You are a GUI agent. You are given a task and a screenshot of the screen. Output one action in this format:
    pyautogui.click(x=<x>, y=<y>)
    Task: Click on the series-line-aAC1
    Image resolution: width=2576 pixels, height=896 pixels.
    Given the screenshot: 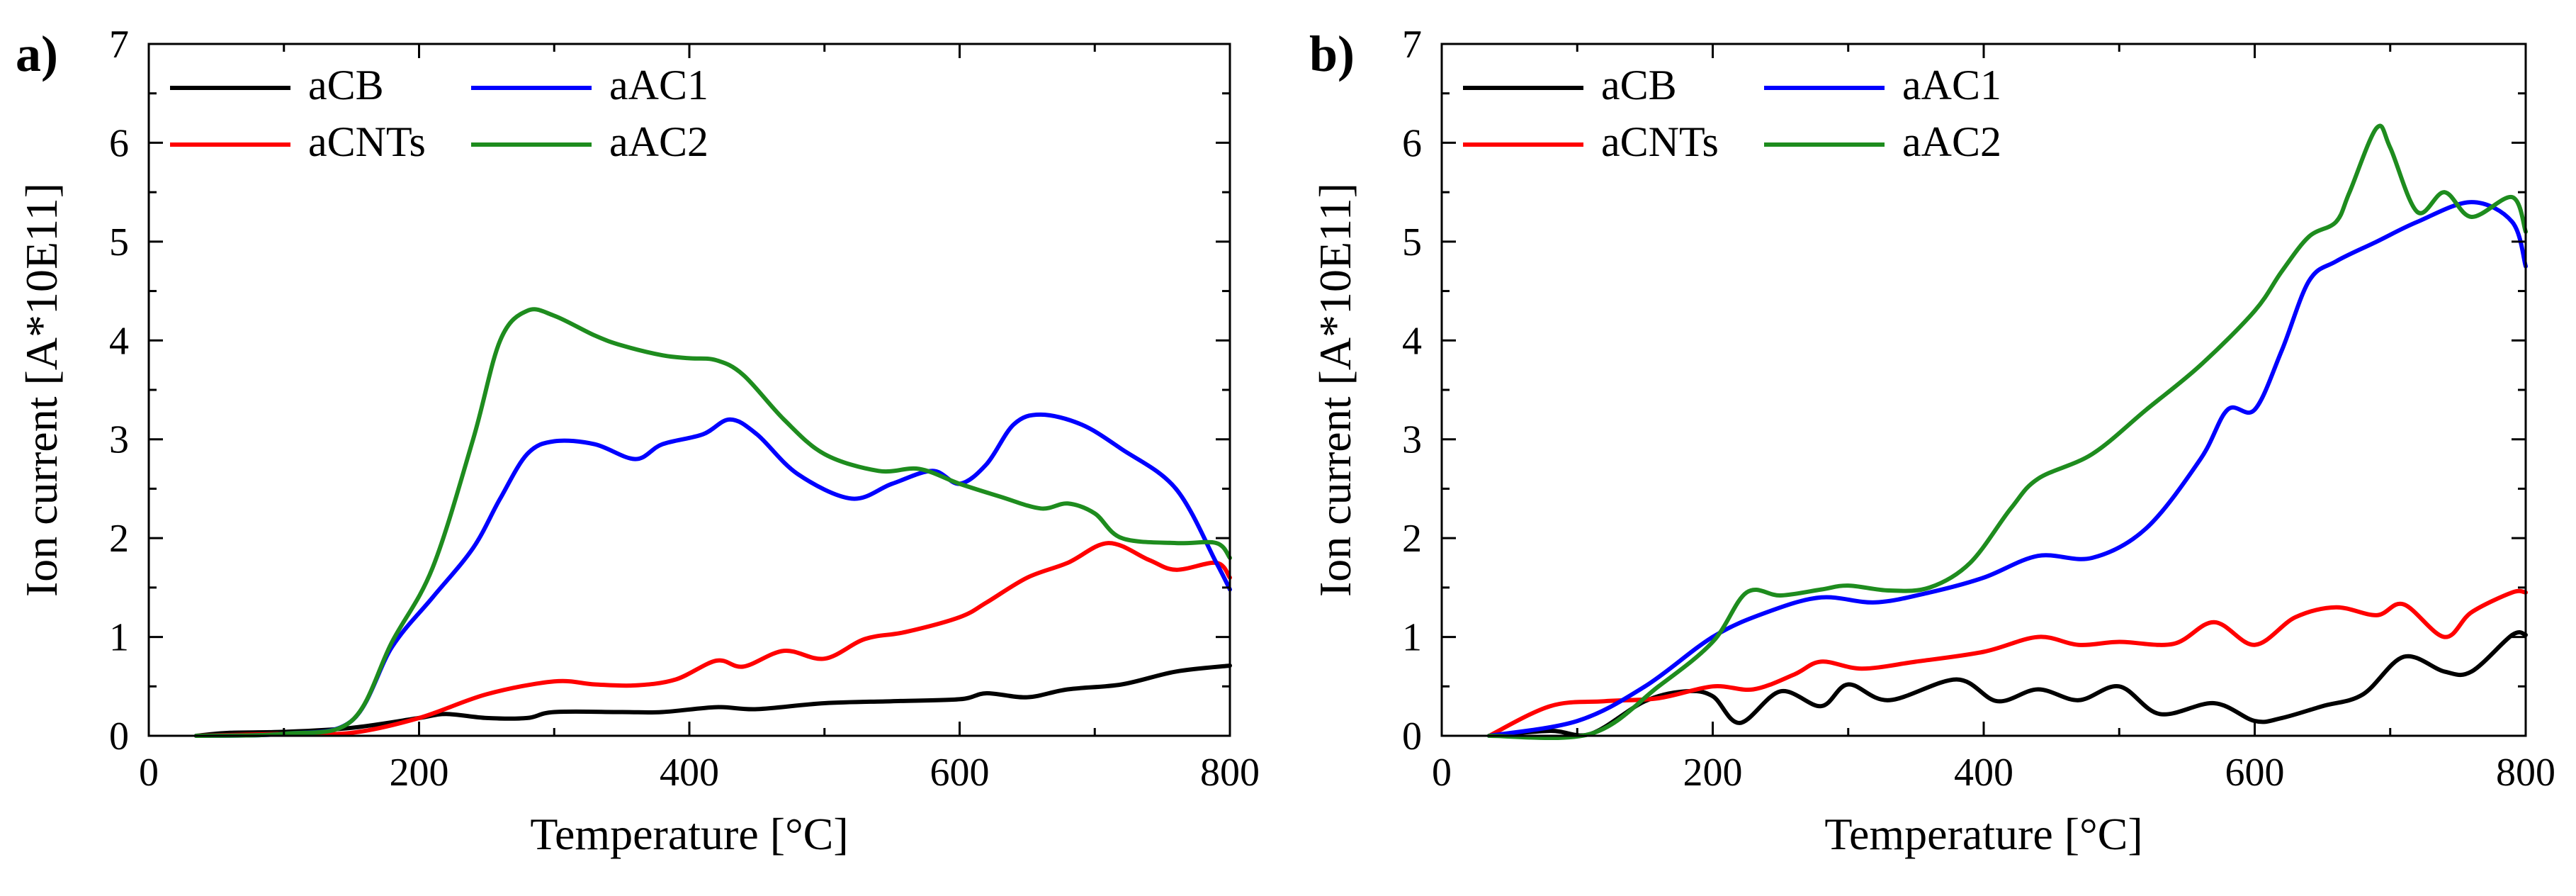 What is the action you would take?
    pyautogui.click(x=712, y=575)
    